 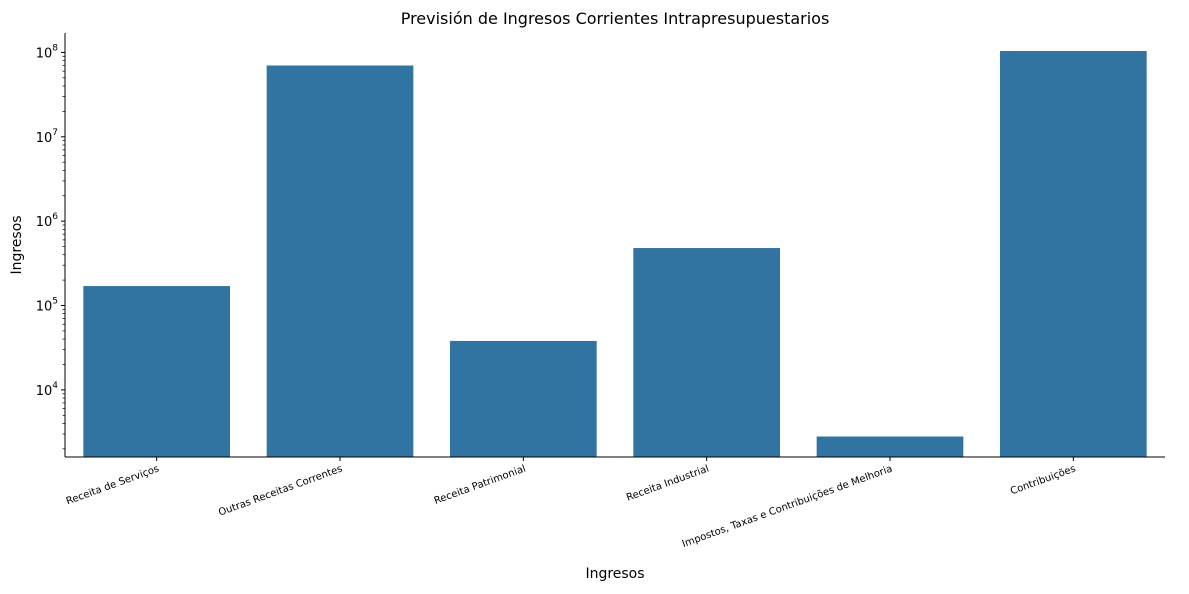 What do you see at coordinates (280, 490) in the screenshot?
I see `x-tick-label: Outras Receitas Correntes` at bounding box center [280, 490].